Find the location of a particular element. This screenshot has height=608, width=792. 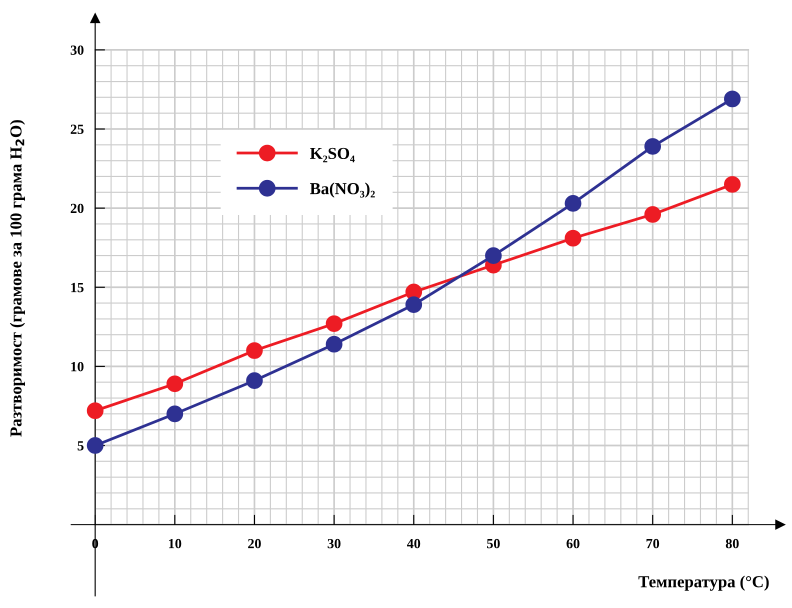

y-tick-label: 20 is located at coordinates (77, 209).